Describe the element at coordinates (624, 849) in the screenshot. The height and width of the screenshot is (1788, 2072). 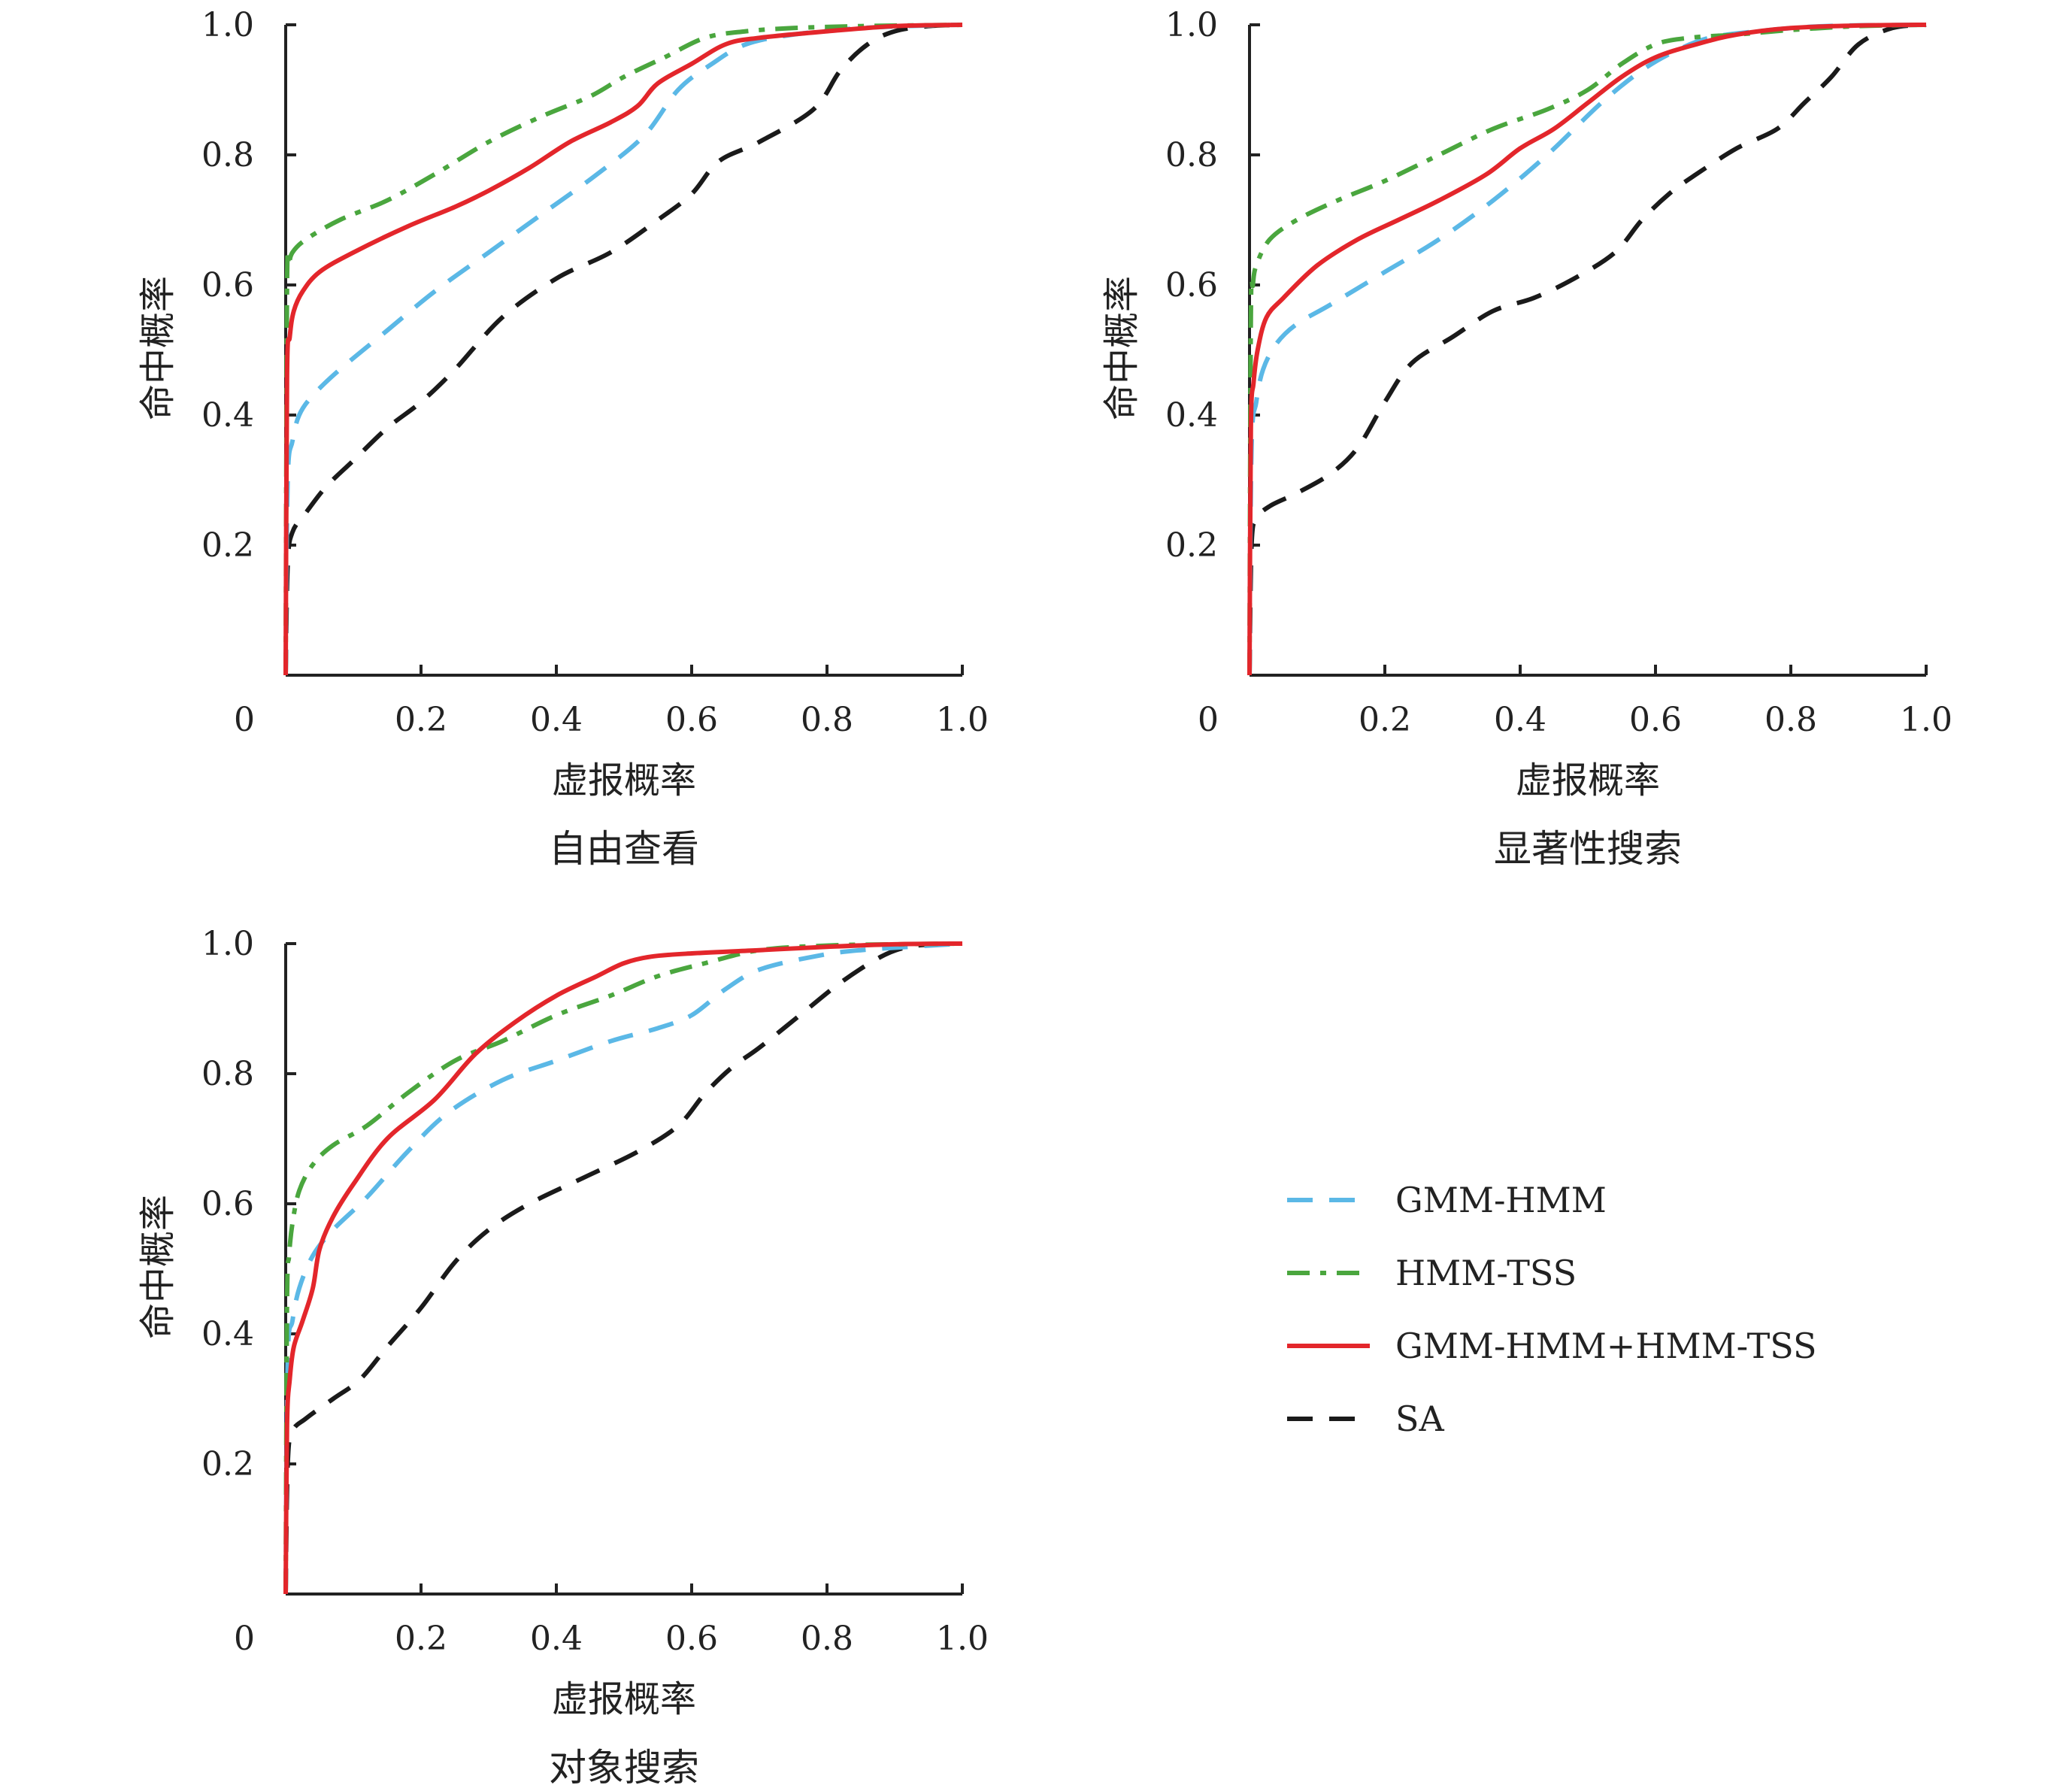
I see `panel-title: 自由查看` at that location.